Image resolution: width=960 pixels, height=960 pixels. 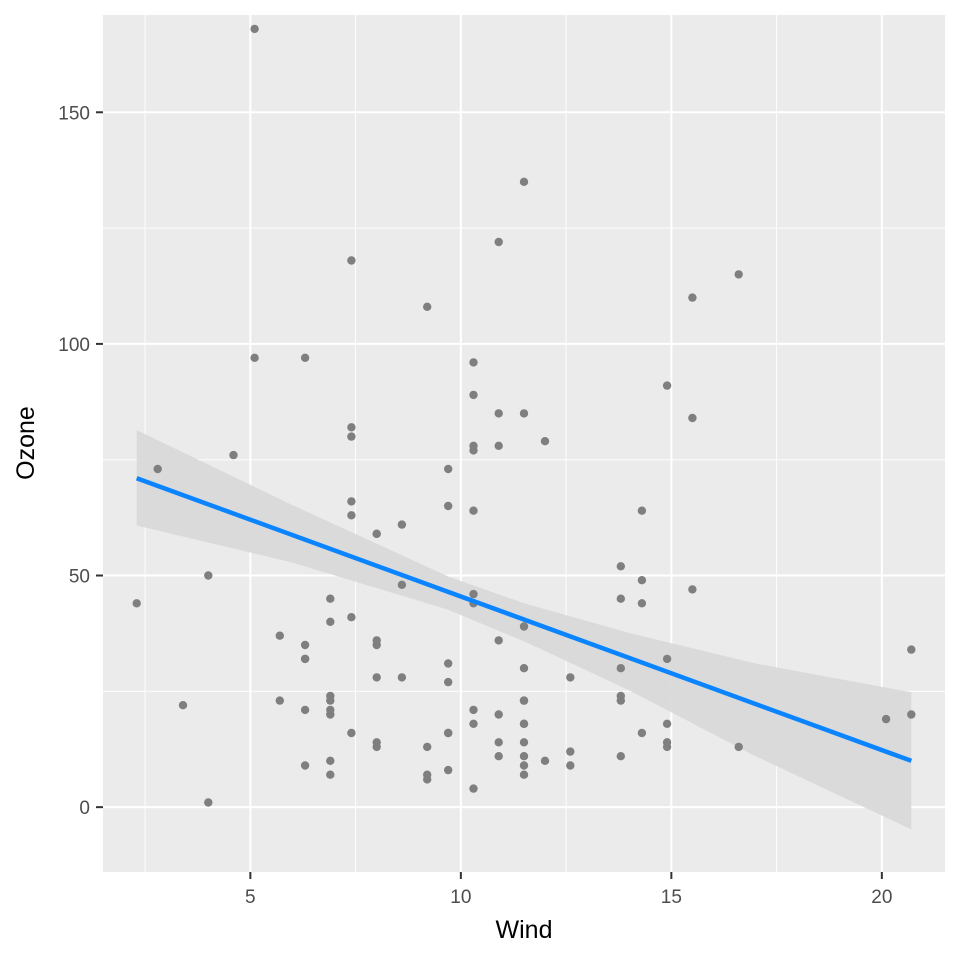 I want to click on y-tick-label: 50, so click(x=79, y=577).